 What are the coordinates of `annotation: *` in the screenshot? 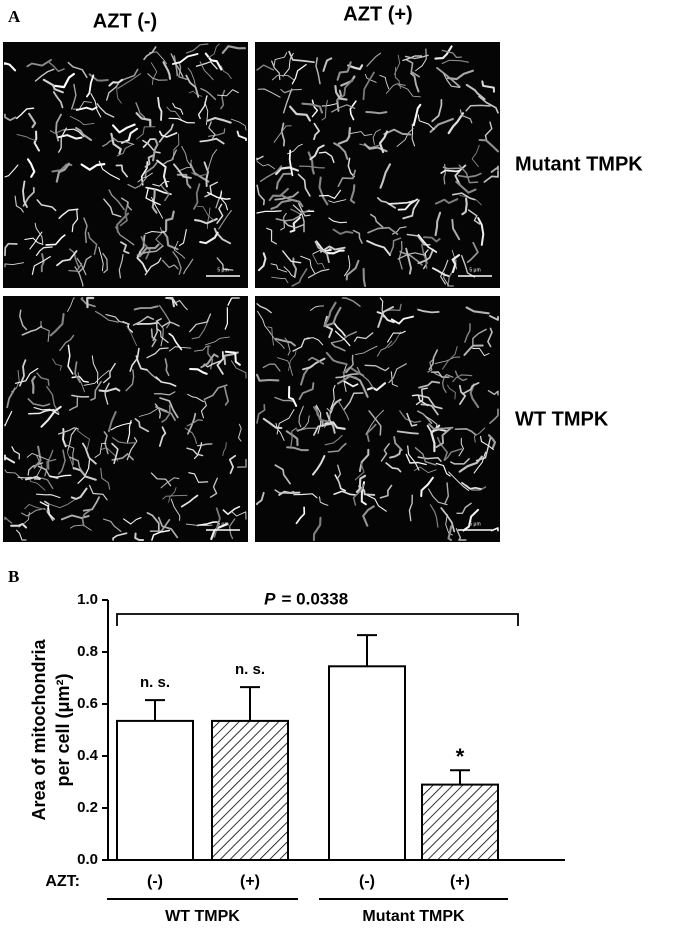 It's located at (460, 756).